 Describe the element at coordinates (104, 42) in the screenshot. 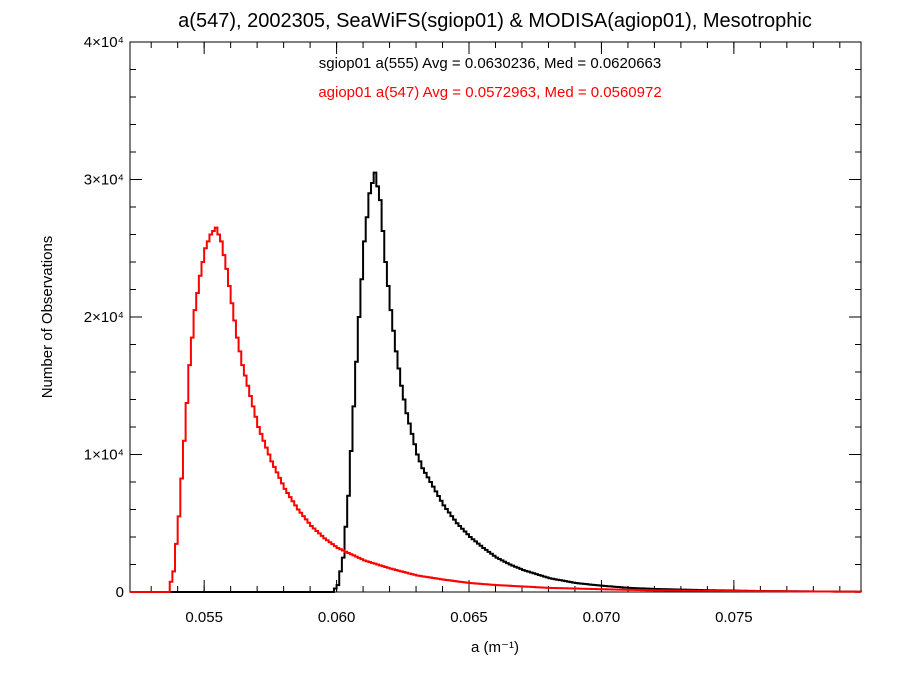

I see `y-tick-label: 4×10⁴` at that location.